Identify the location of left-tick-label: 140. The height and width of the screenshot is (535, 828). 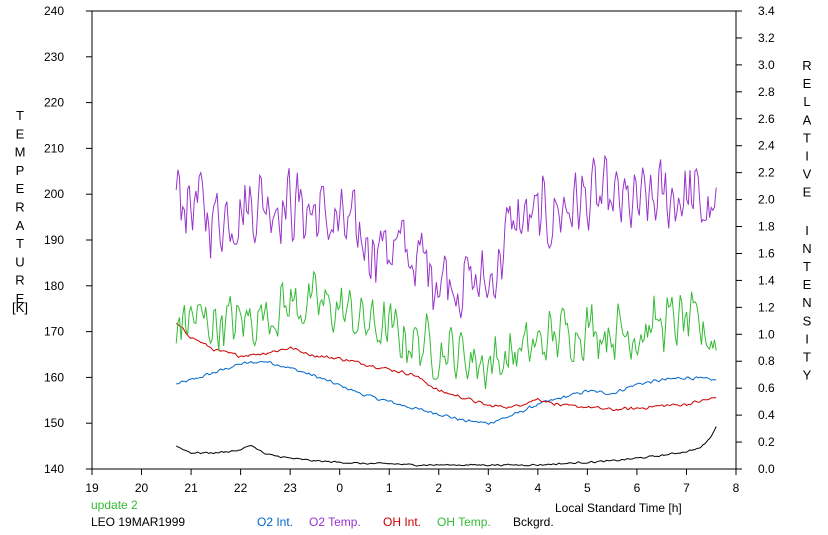
(54, 469).